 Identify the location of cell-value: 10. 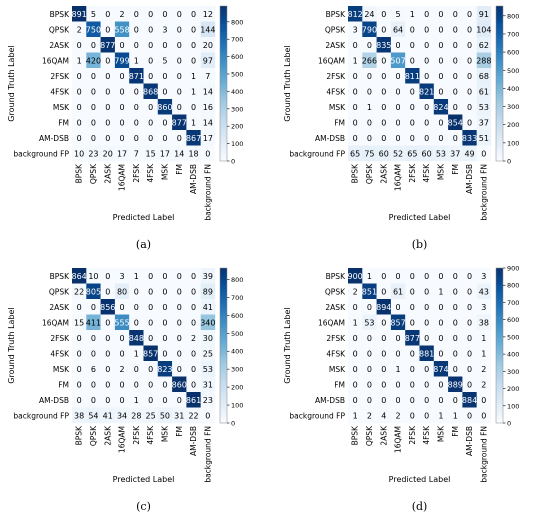
(93, 276).